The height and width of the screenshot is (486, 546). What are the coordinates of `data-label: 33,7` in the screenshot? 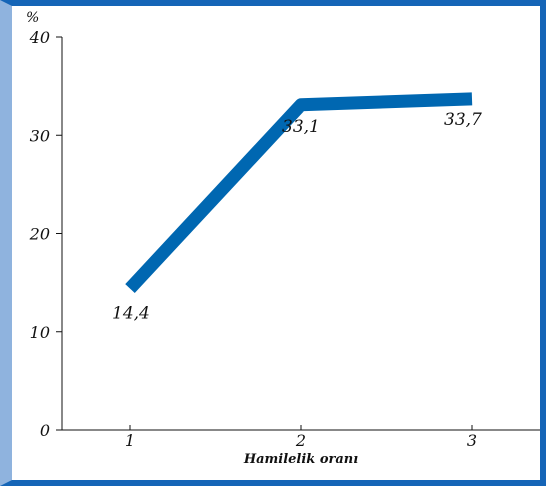 It's located at (463, 120).